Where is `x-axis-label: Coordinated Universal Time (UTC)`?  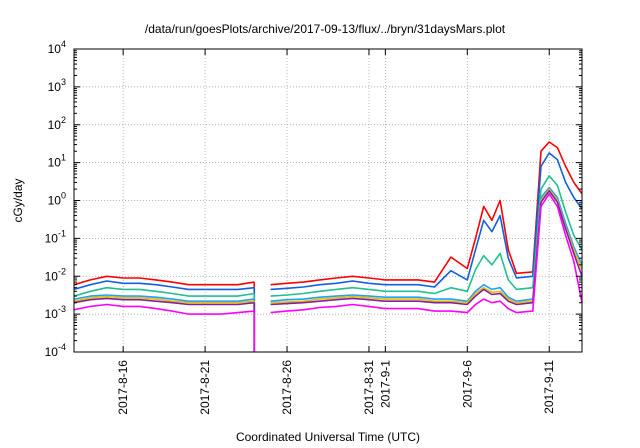
x-axis-label: Coordinated Universal Time (UTC) is located at coordinates (328, 437).